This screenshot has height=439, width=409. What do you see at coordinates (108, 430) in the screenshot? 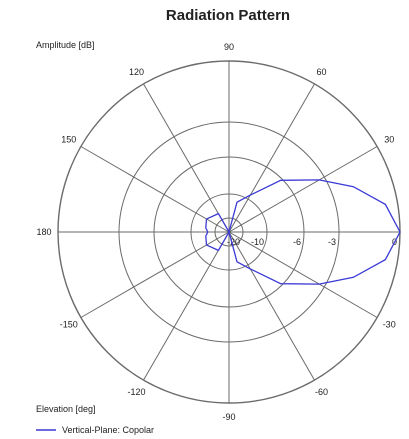
I see `legend-label: Vertical-Plane: Copolar` at bounding box center [108, 430].